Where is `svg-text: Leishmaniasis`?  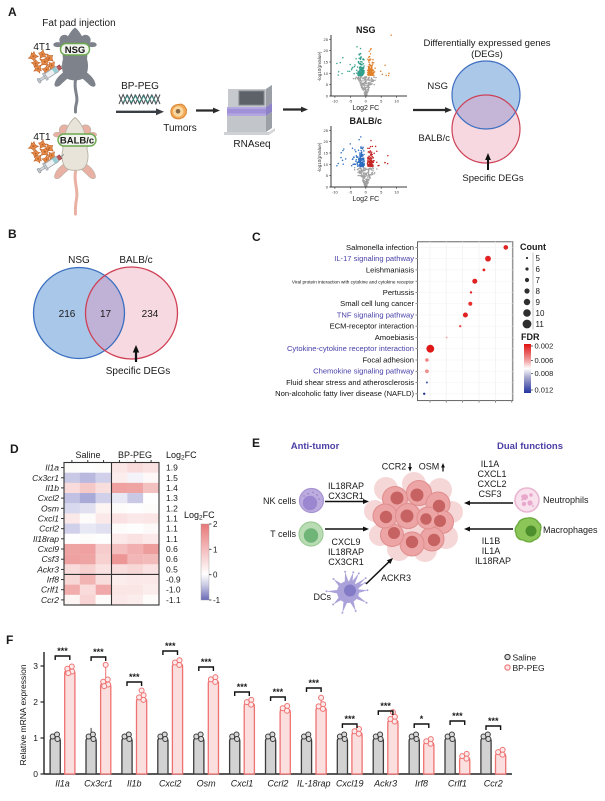
svg-text: Leishmaniasis is located at coordinates (390, 269).